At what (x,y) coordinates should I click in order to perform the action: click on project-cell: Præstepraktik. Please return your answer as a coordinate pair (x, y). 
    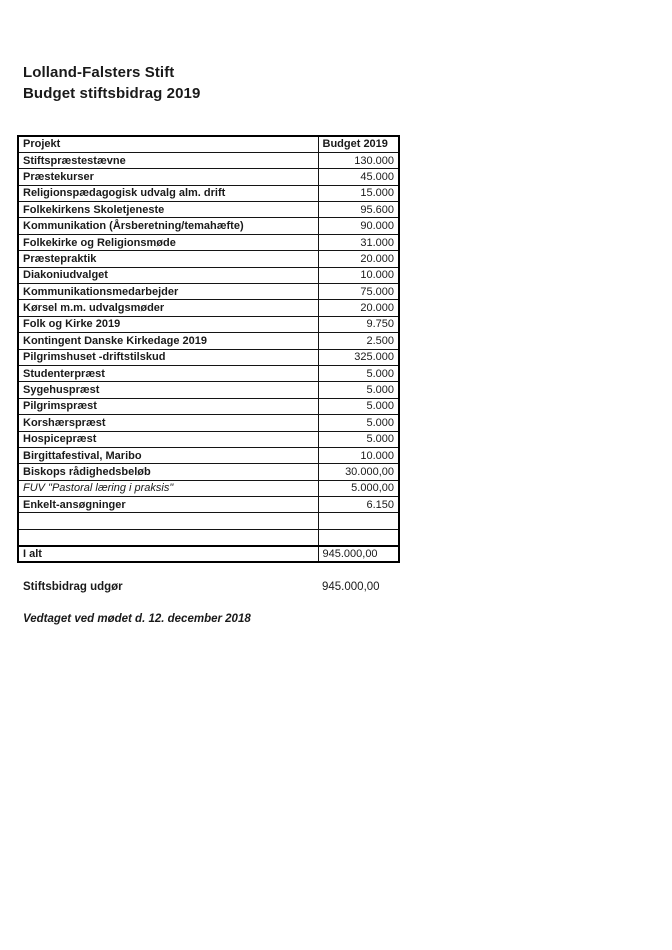
    Looking at the image, I should click on (168, 259).